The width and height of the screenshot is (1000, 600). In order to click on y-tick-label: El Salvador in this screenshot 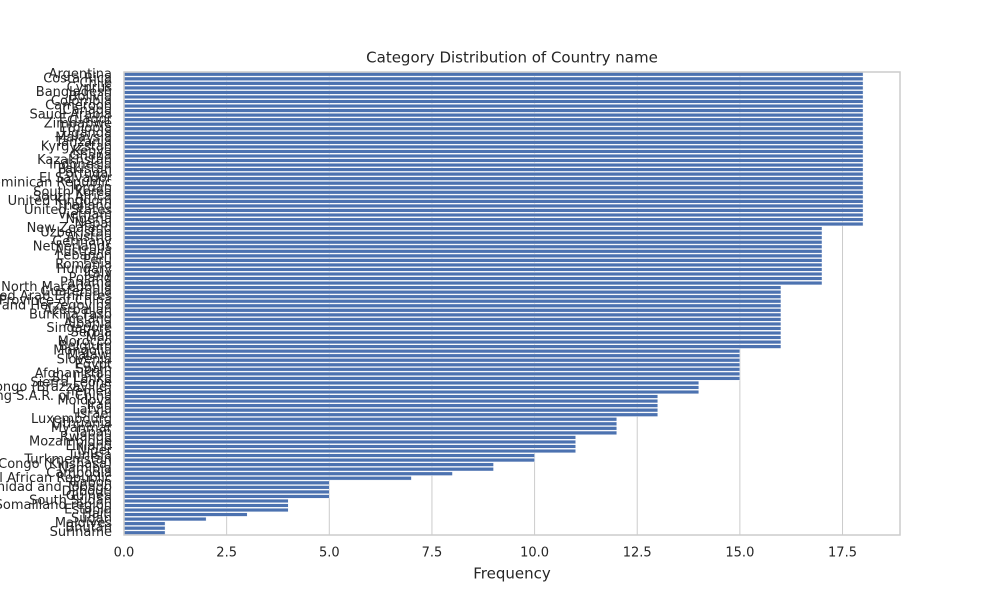, I will do `click(76, 178)`.